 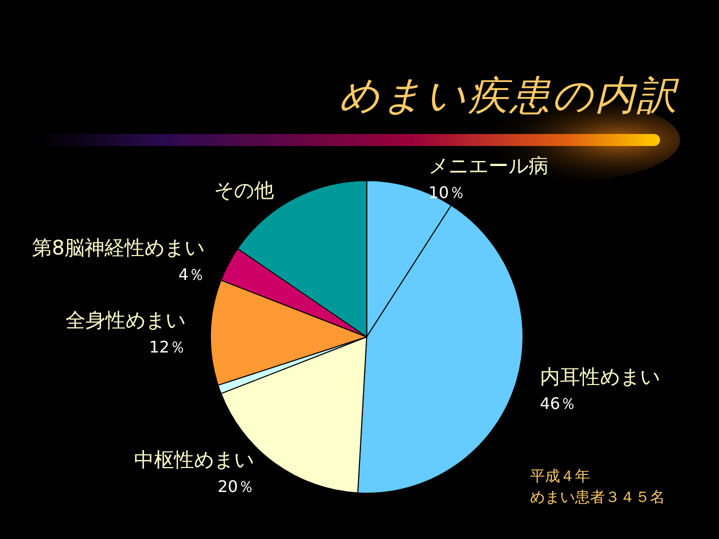 What do you see at coordinates (488, 165) in the screenshot?
I see `slice-label: メニエール病` at bounding box center [488, 165].